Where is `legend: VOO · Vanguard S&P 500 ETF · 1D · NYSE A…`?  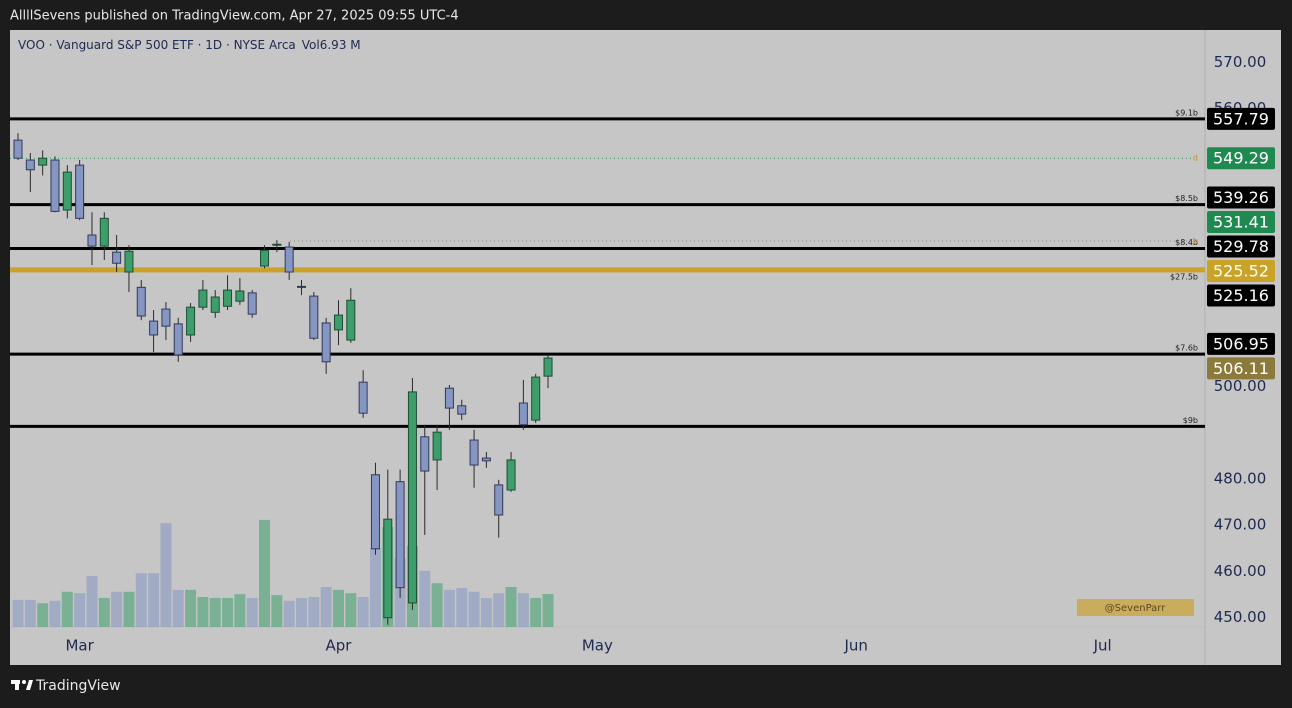
legend: VOO · Vanguard S&P 500 ETF · 1D · NYSE A… is located at coordinates (189, 45).